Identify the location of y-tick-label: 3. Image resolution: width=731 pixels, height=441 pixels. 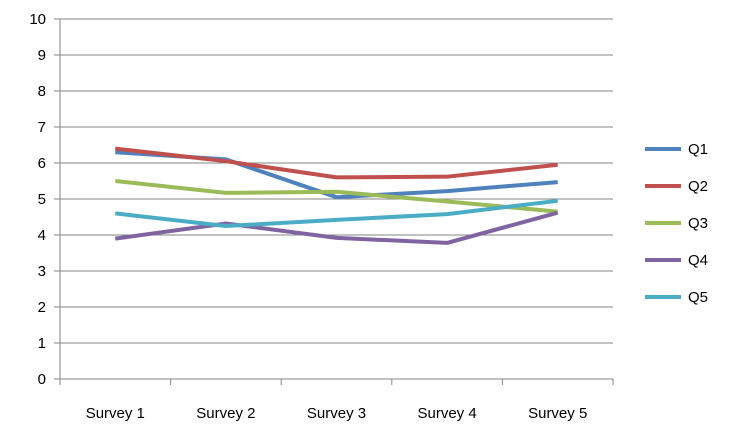
(42, 271).